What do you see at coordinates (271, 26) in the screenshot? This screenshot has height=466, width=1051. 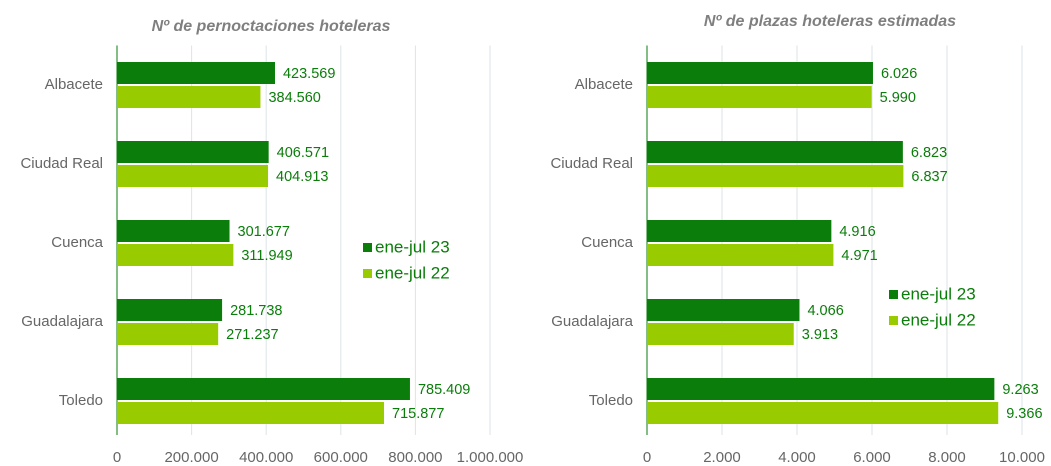 I see `chart-title: Nº de pernoctaciones hoteleras` at bounding box center [271, 26].